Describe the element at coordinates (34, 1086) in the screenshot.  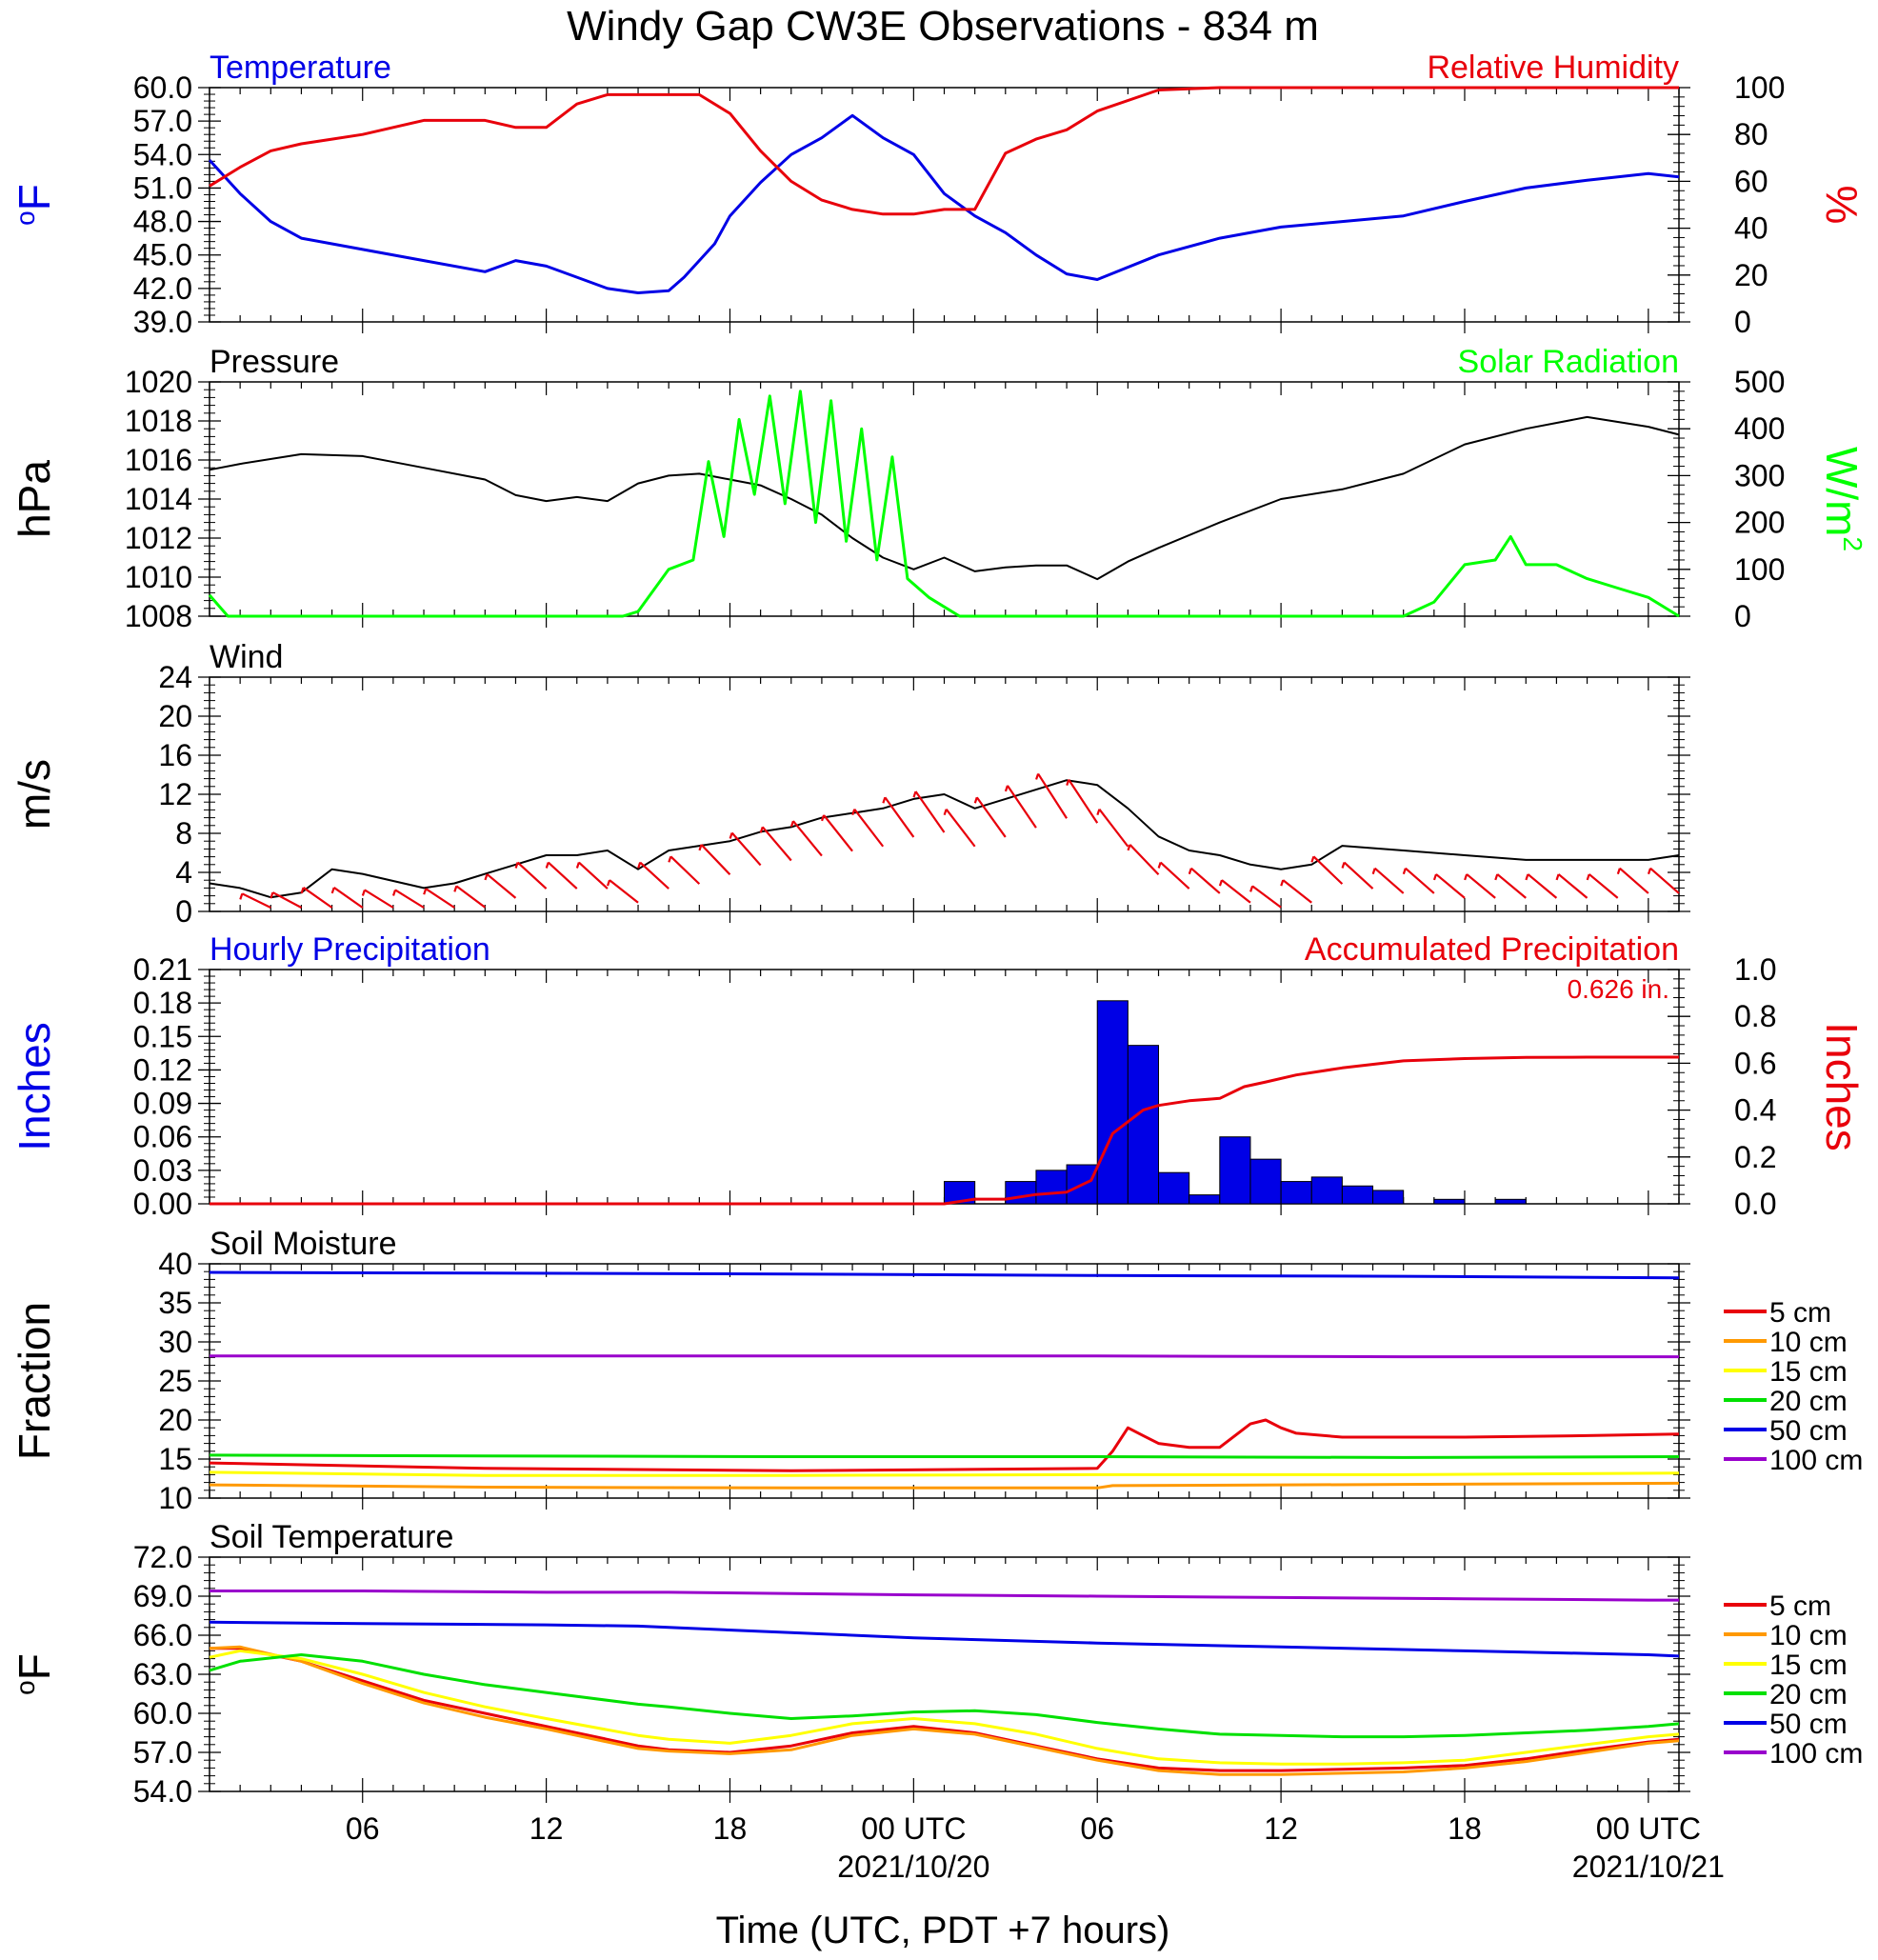
I see `y-axis-label: Inches` at that location.